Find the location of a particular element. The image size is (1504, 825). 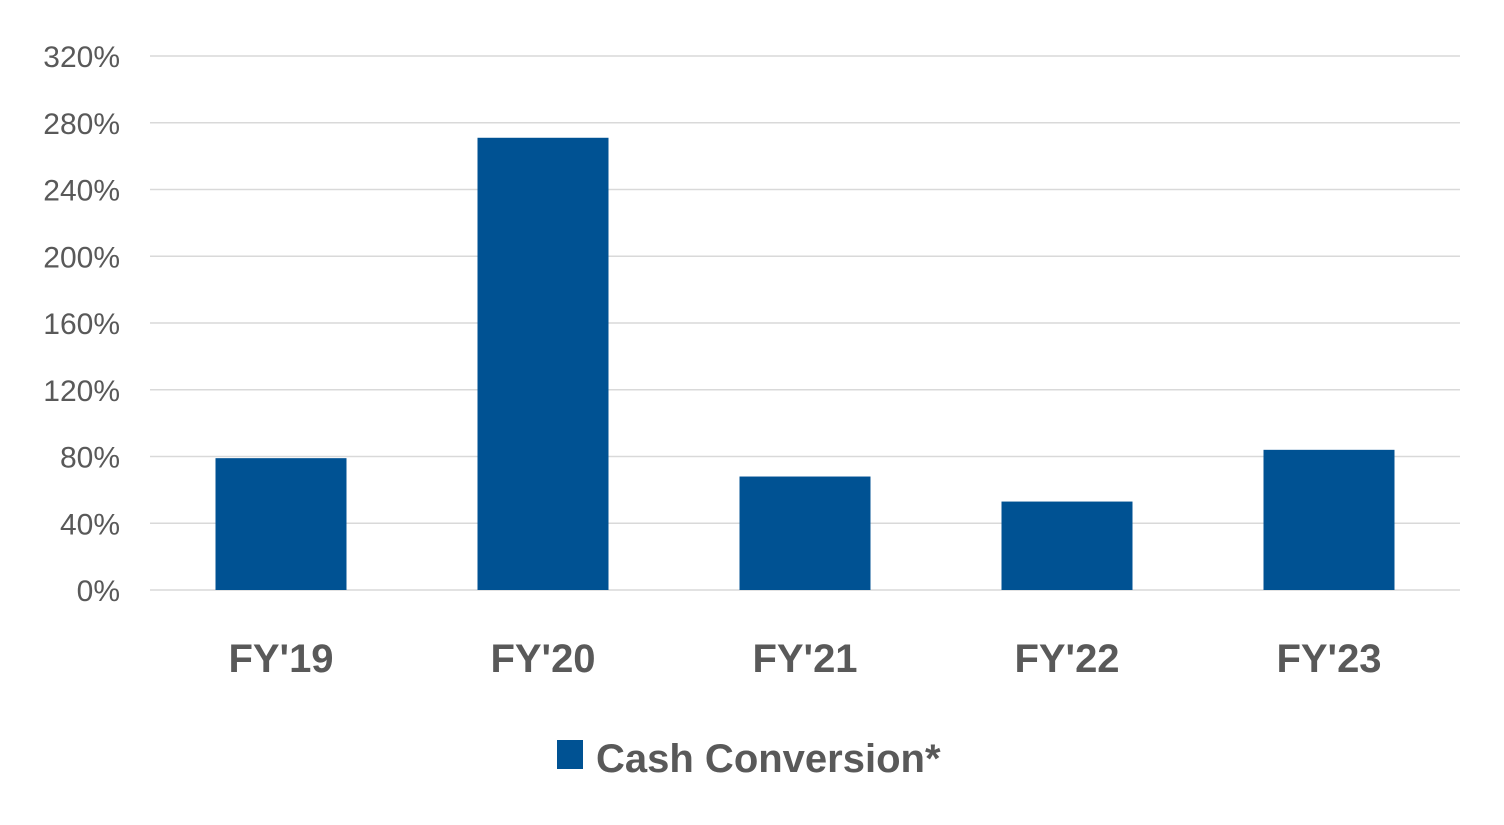

x-tick-label: FY'20 is located at coordinates (542, 659).